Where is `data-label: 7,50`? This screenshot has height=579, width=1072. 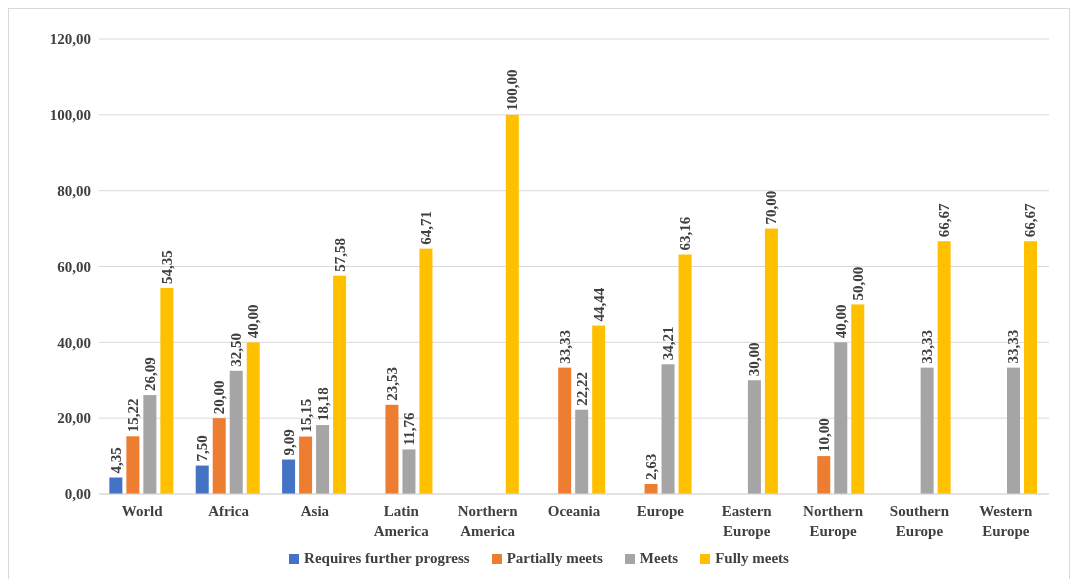
data-label: 7,50 is located at coordinates (202, 448).